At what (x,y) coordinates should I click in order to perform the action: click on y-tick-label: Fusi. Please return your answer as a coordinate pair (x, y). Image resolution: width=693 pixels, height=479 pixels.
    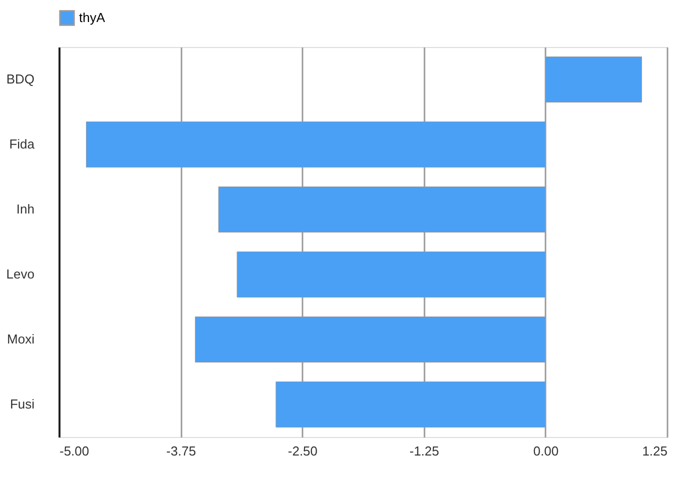
    Looking at the image, I should click on (22, 404).